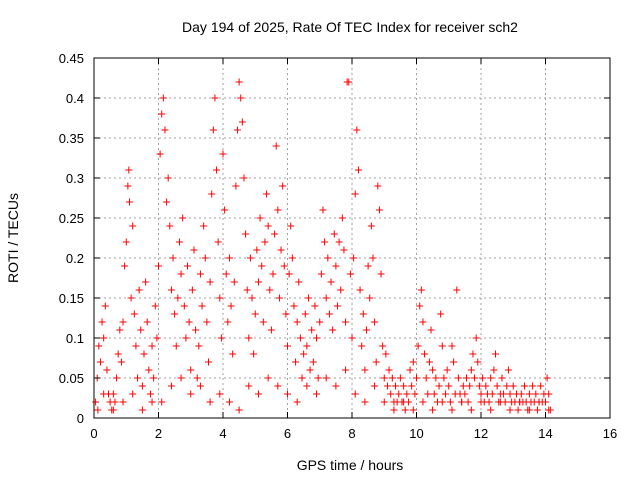 This screenshot has width=640, height=480. I want to click on x-tick-label: 10, so click(416, 433).